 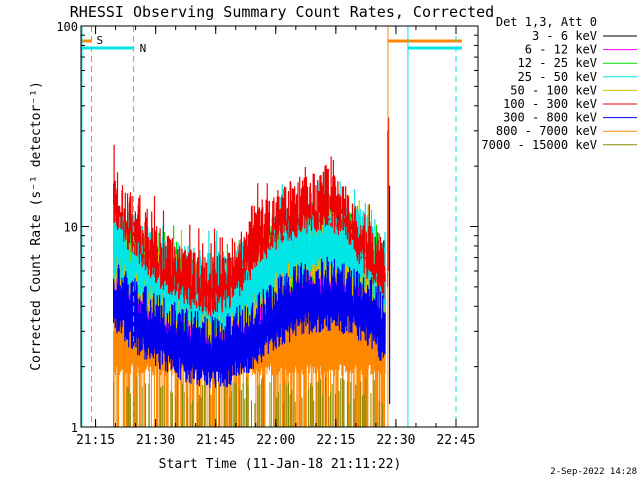 What do you see at coordinates (95, 440) in the screenshot?
I see `x-tick-label: 21:15` at bounding box center [95, 440].